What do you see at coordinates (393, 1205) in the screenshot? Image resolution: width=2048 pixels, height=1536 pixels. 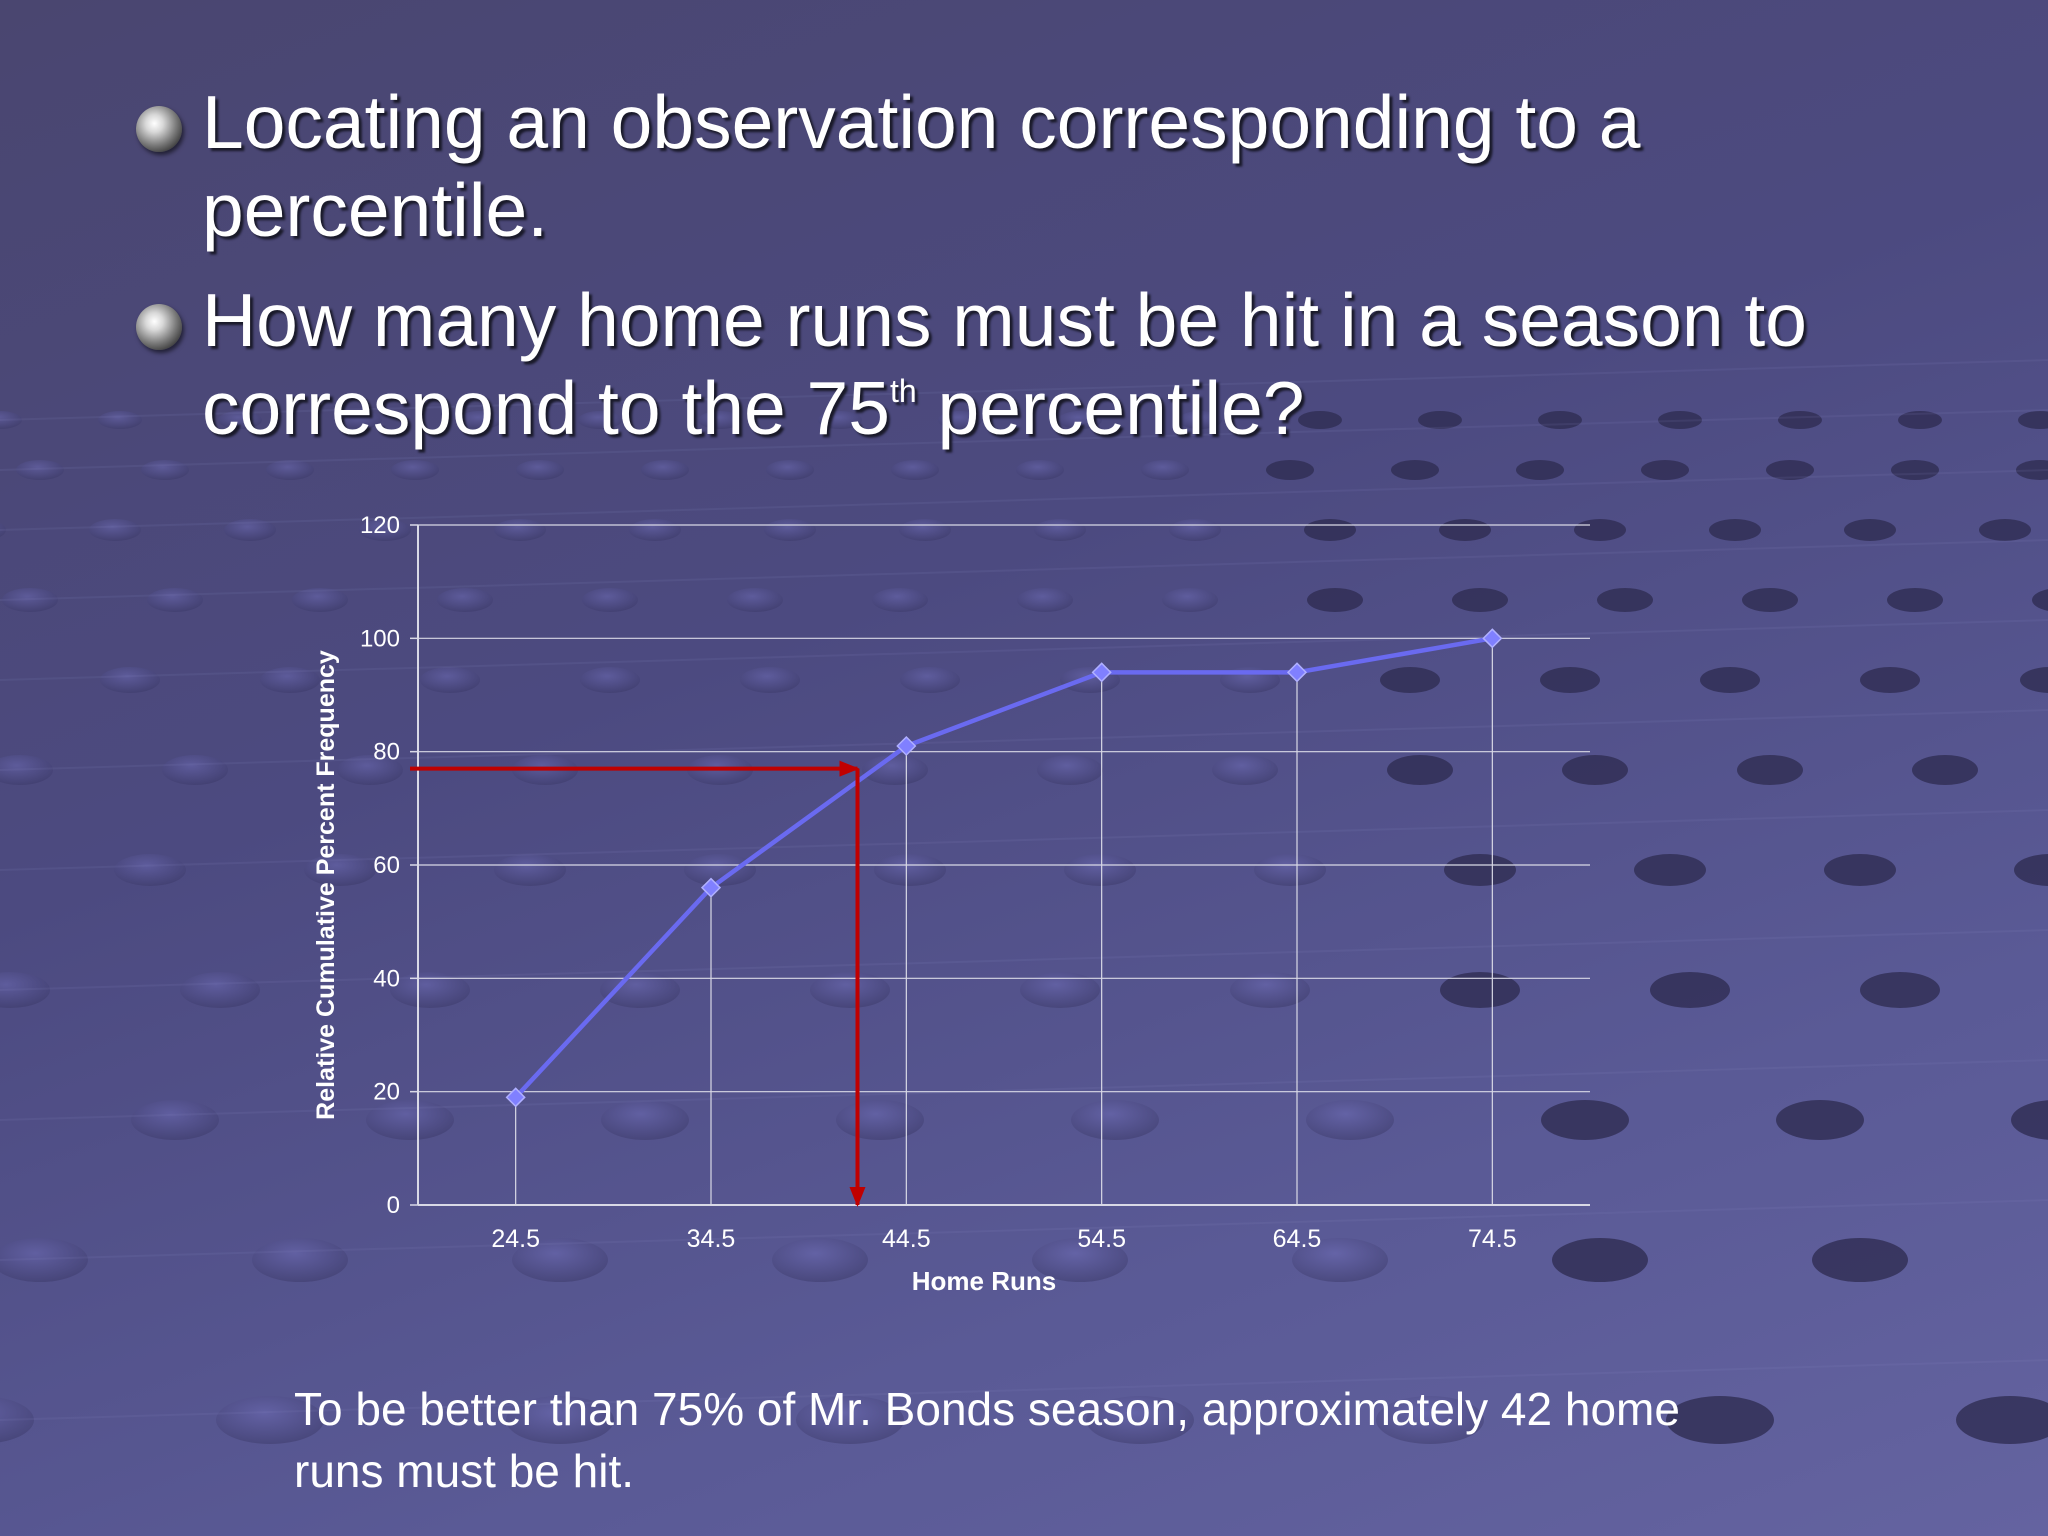 I see `y-tick-label: 0` at bounding box center [393, 1205].